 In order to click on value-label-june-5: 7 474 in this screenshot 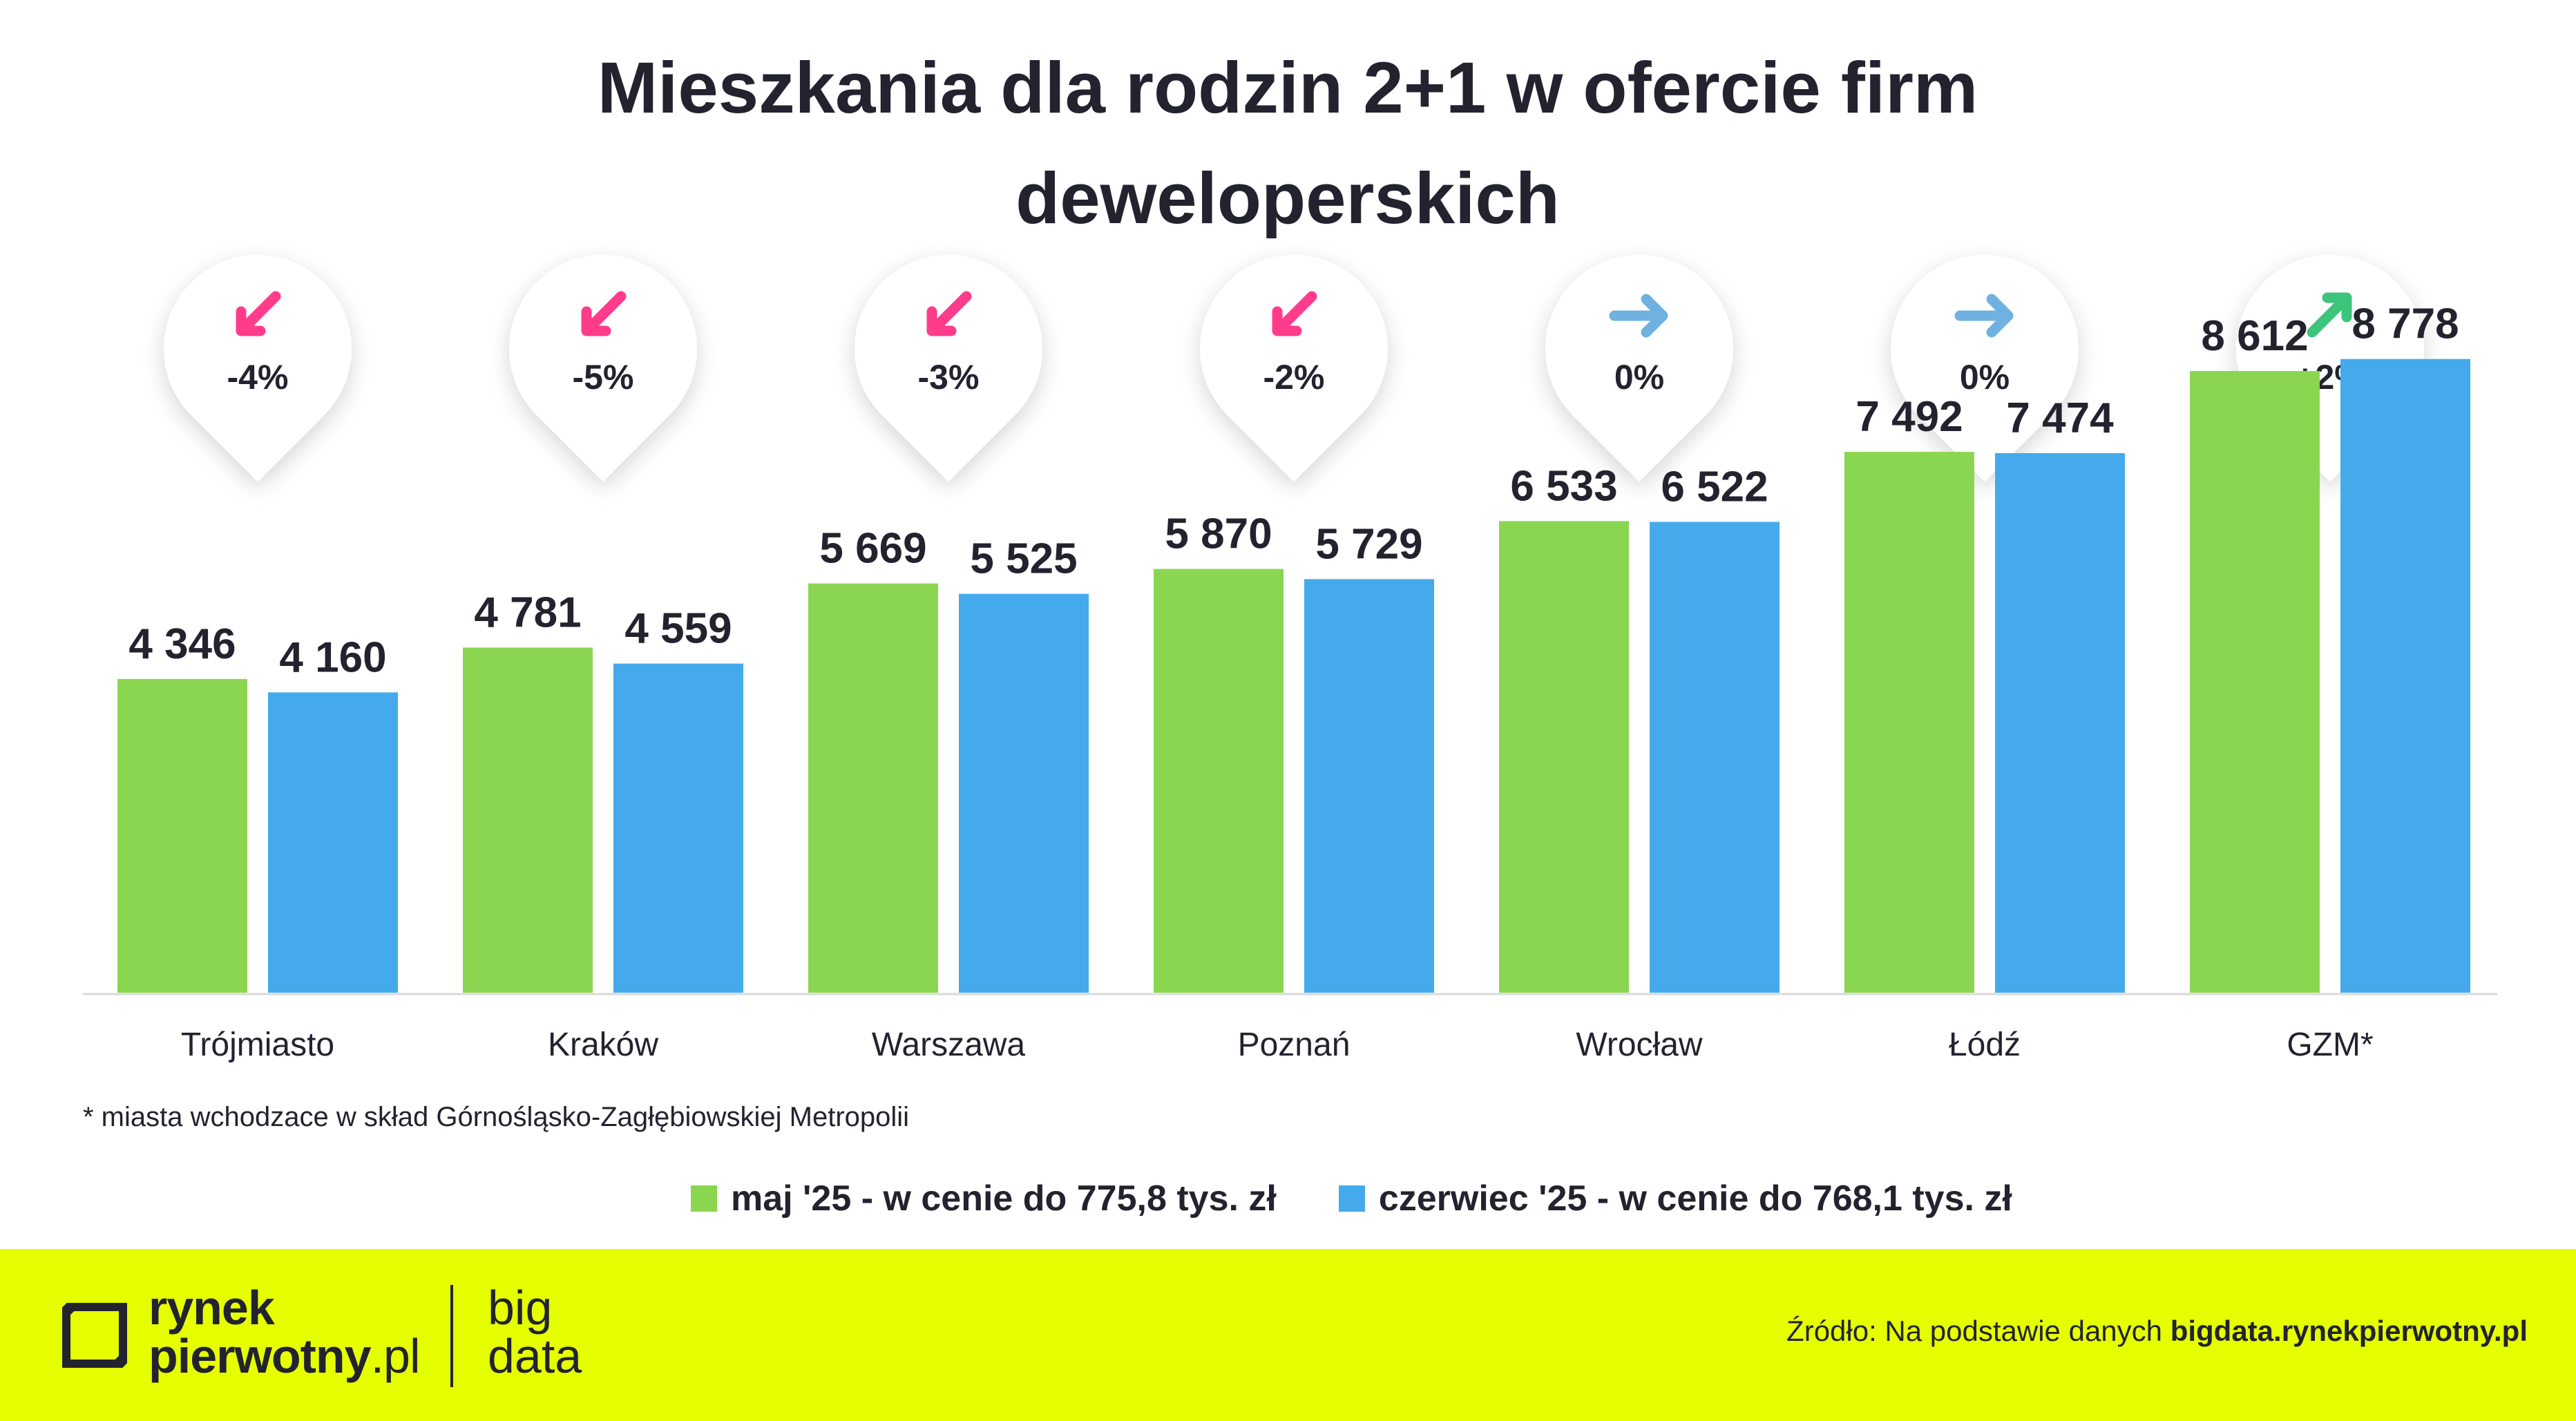, I will do `click(2060, 418)`.